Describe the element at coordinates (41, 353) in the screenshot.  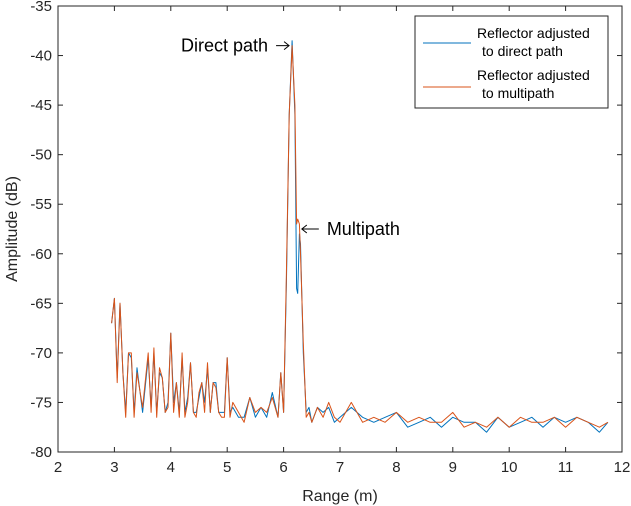
I see `y-tick-label: -70` at that location.